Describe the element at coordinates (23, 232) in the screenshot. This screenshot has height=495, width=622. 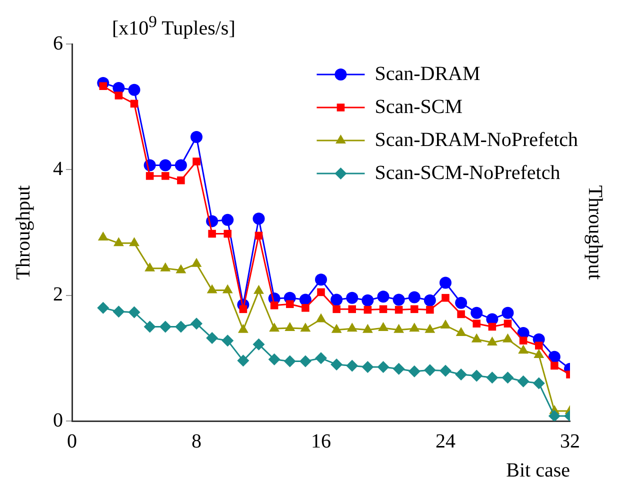
I see `y-axis-title: Throughput` at that location.